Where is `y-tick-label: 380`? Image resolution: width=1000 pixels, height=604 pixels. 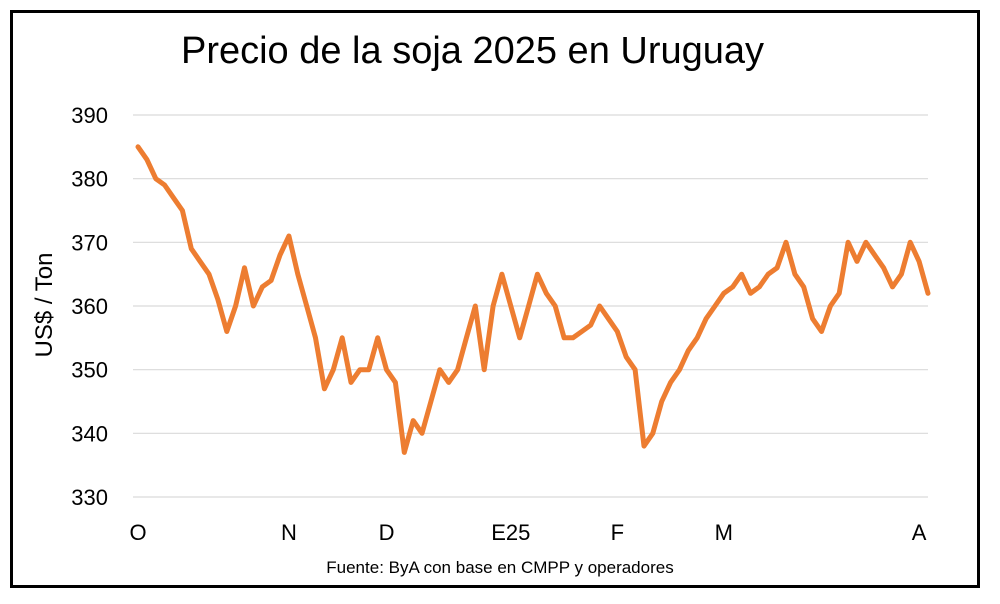 y-tick-label: 380 is located at coordinates (89, 179).